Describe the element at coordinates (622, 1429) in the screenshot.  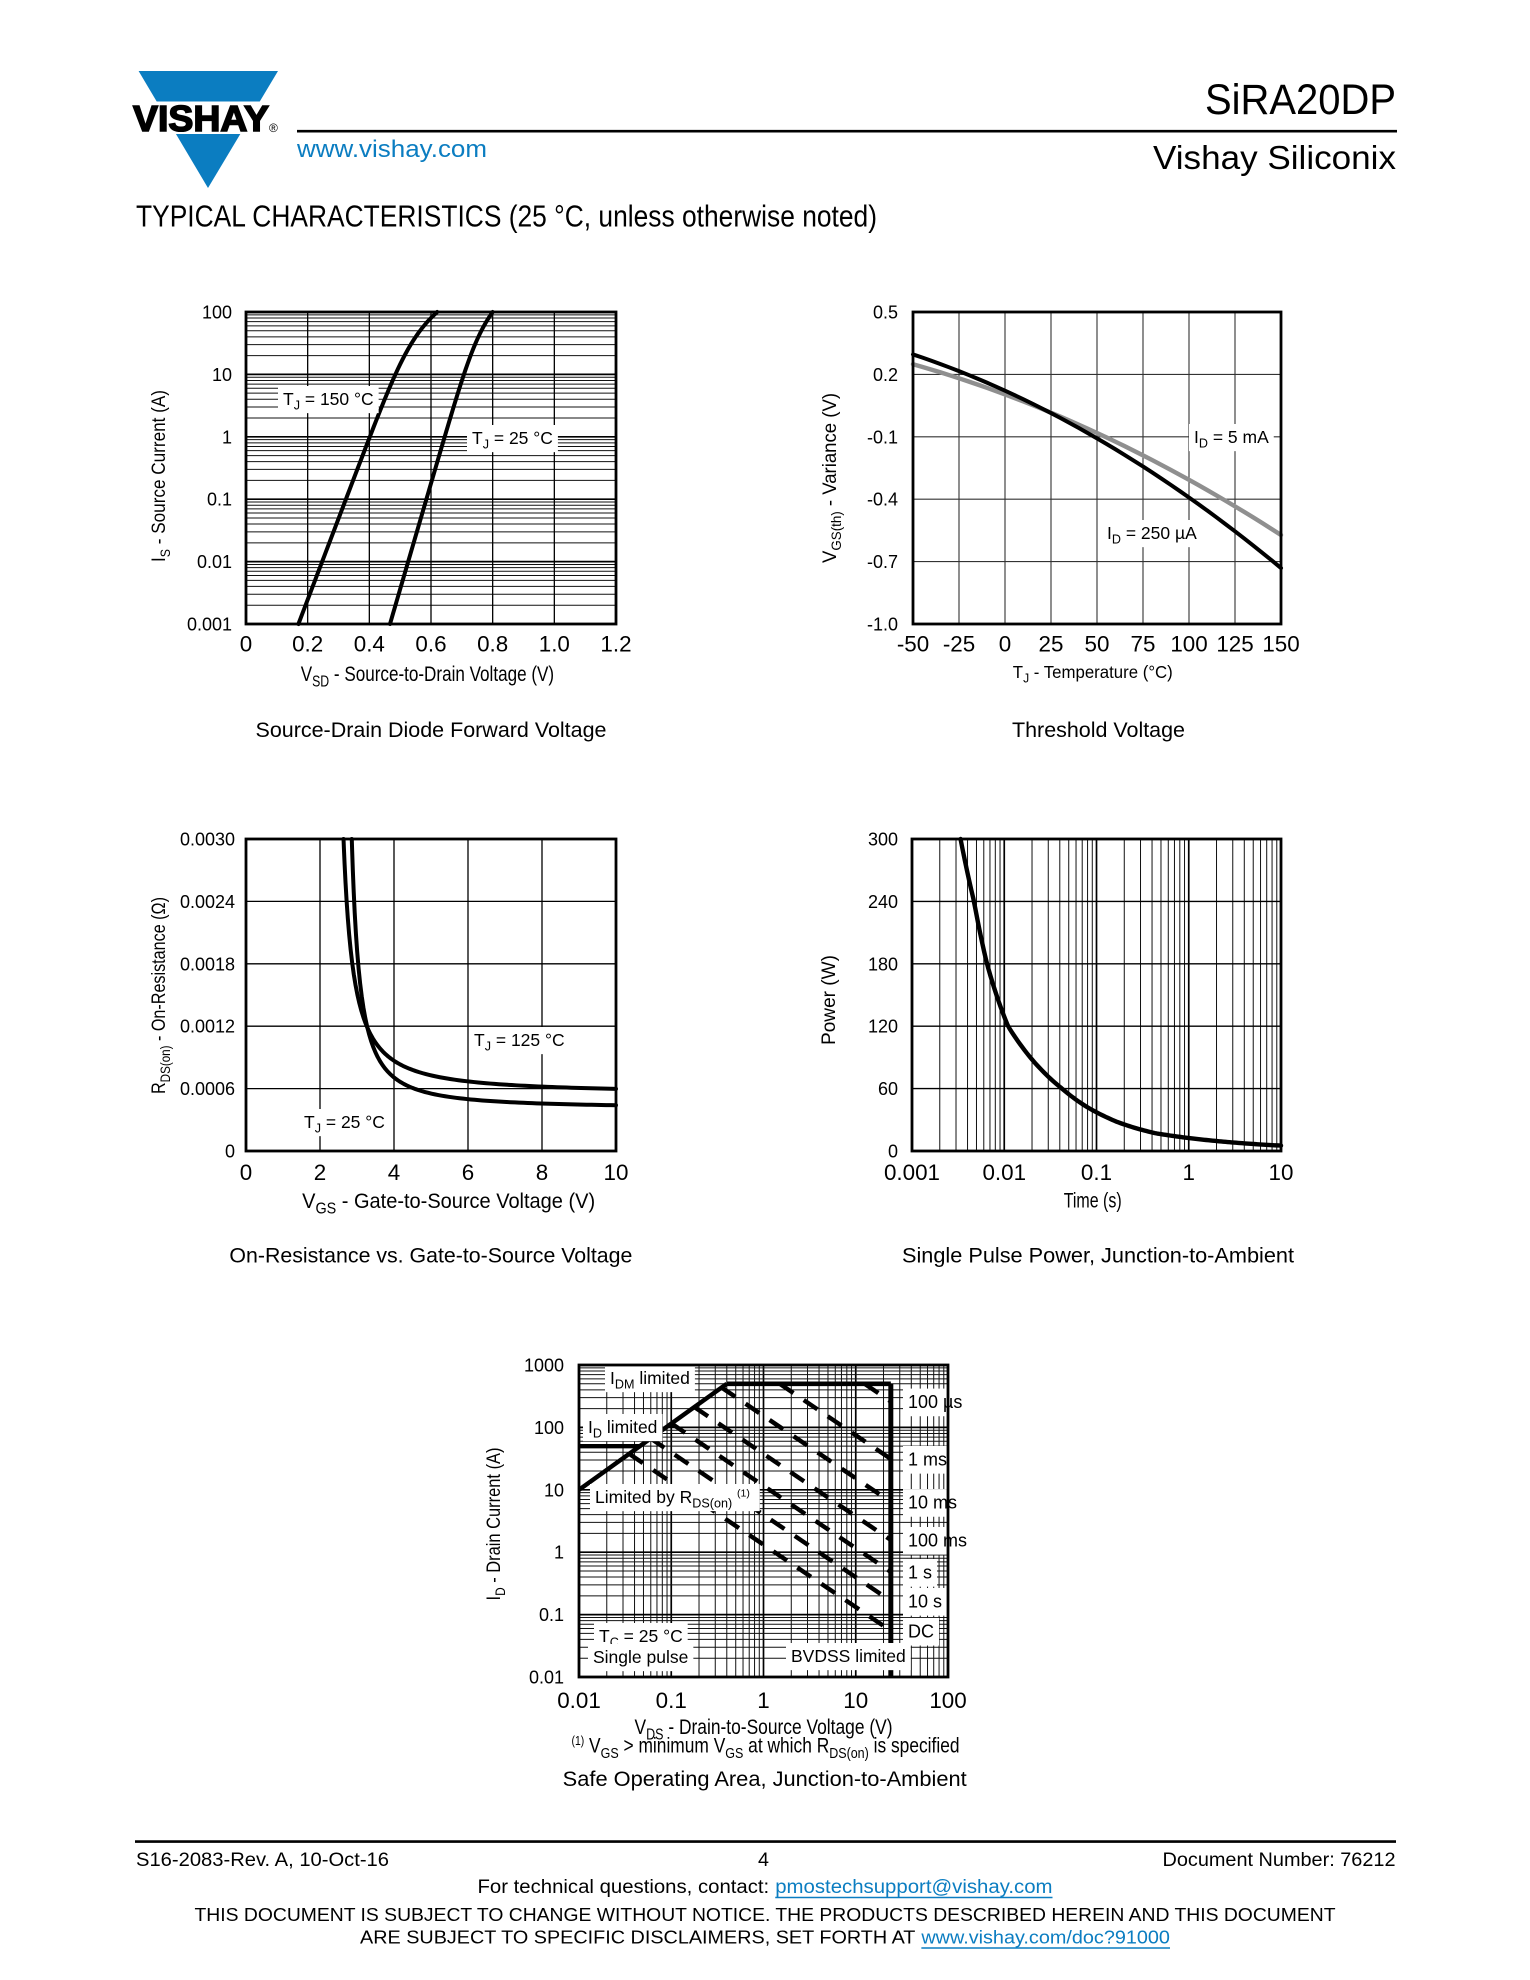
I see `svg-text: ID limited` at that location.